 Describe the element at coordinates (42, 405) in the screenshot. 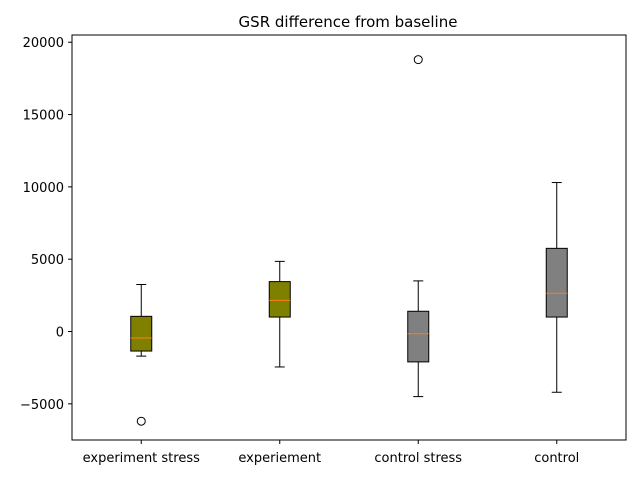

I see `y-tick-label: −5000` at that location.